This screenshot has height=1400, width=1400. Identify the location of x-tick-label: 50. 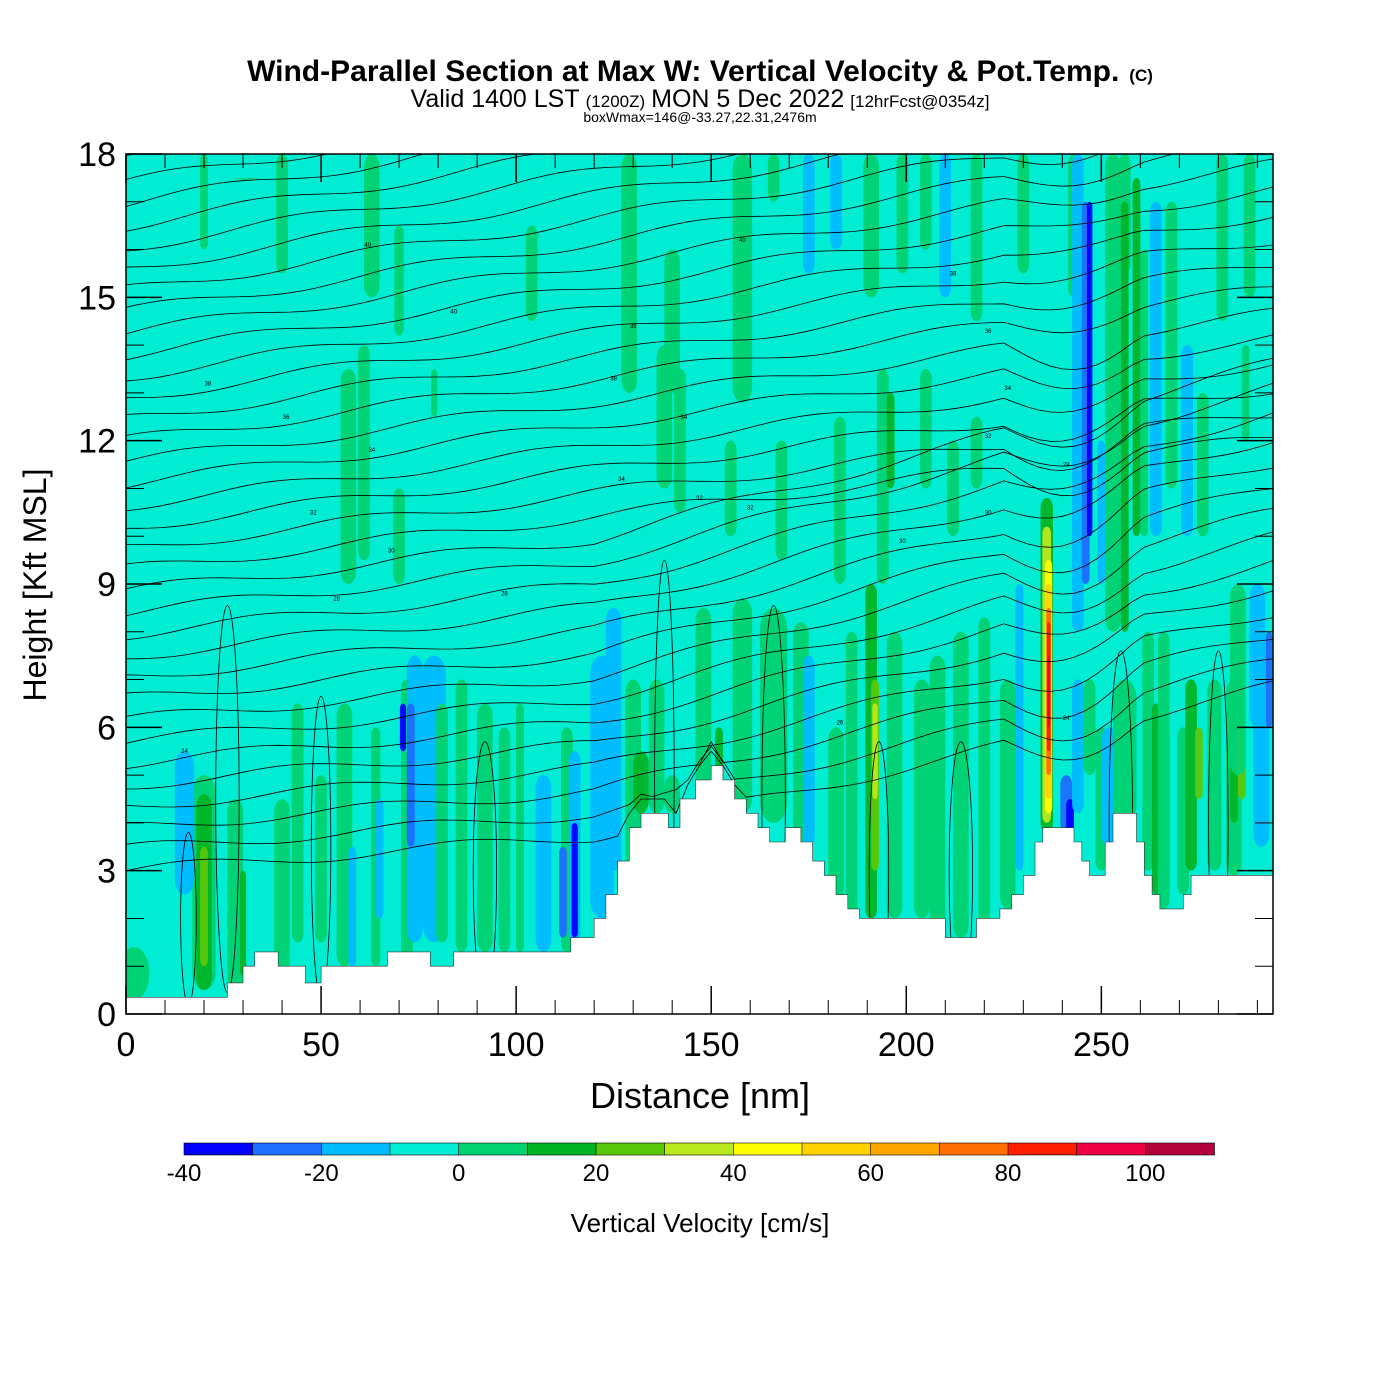
(321, 1045).